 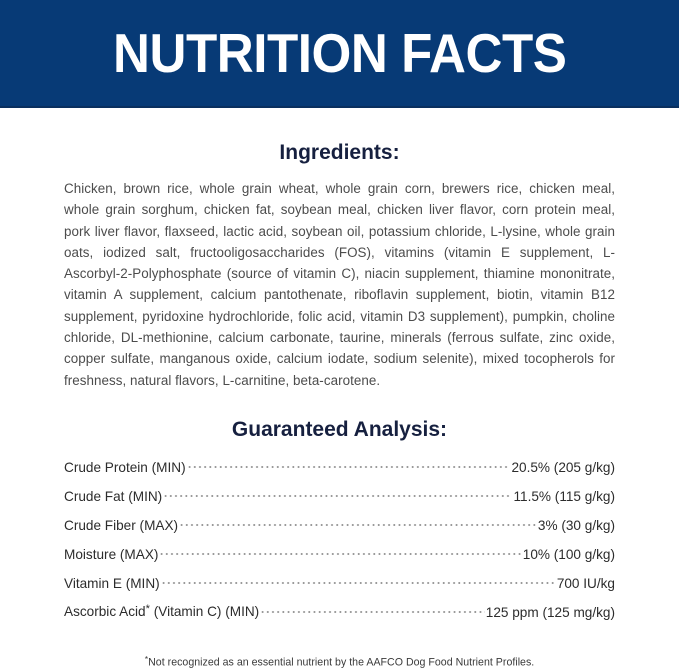 I want to click on ingredients-heading: Ingredients:, so click(x=339, y=152).